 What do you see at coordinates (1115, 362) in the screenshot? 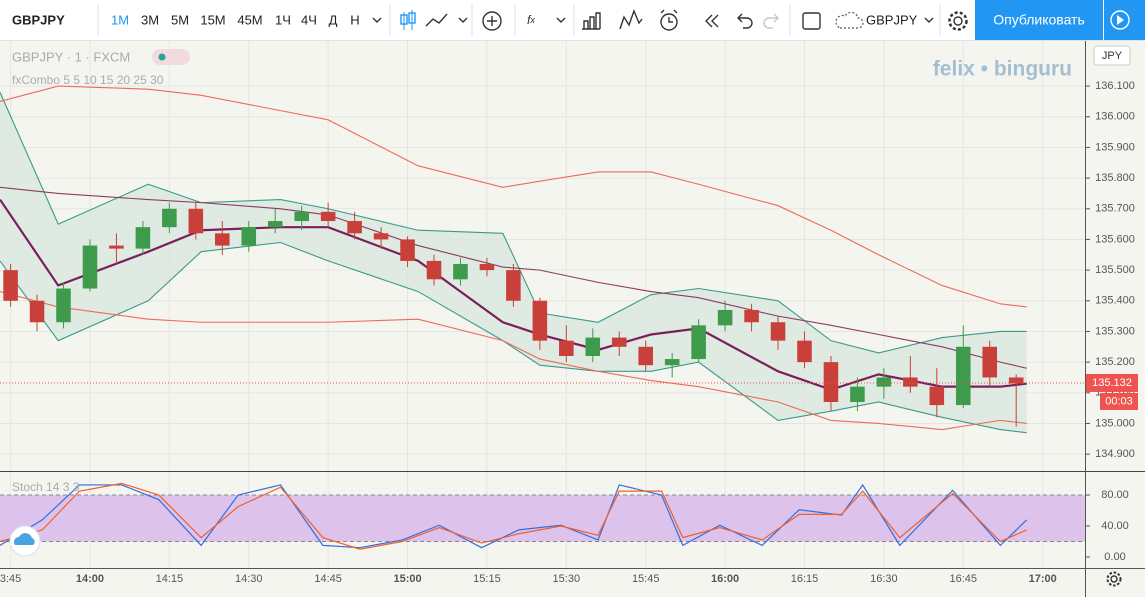
I see `y-tick-label: 135.200` at bounding box center [1115, 362].